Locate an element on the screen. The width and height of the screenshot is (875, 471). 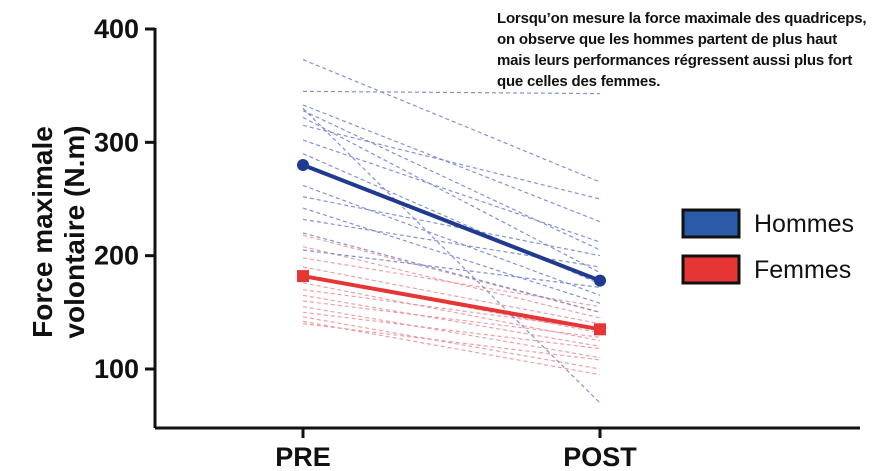
y-axis-title: Force maximale volontaire (N.m) is located at coordinates (58, 231).